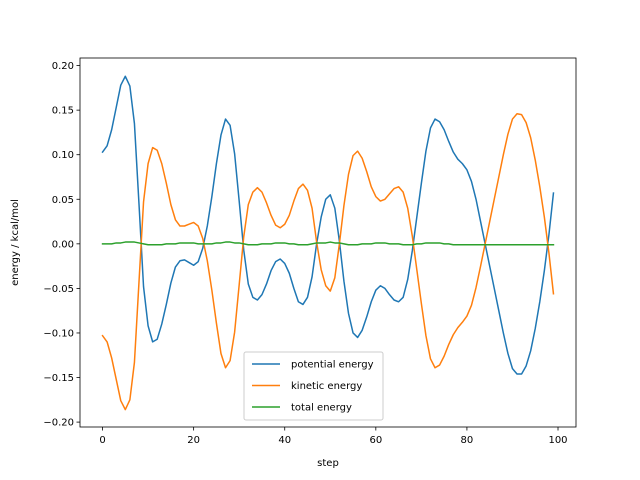  Describe the element at coordinates (193, 440) in the screenshot. I see `x-tick-label: 20` at that location.